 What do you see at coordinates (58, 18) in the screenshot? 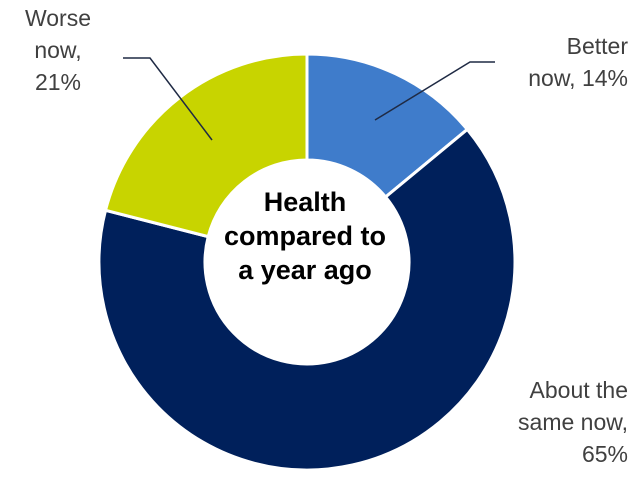
I see `slice-label-worse-line-1: Worse` at bounding box center [58, 18].